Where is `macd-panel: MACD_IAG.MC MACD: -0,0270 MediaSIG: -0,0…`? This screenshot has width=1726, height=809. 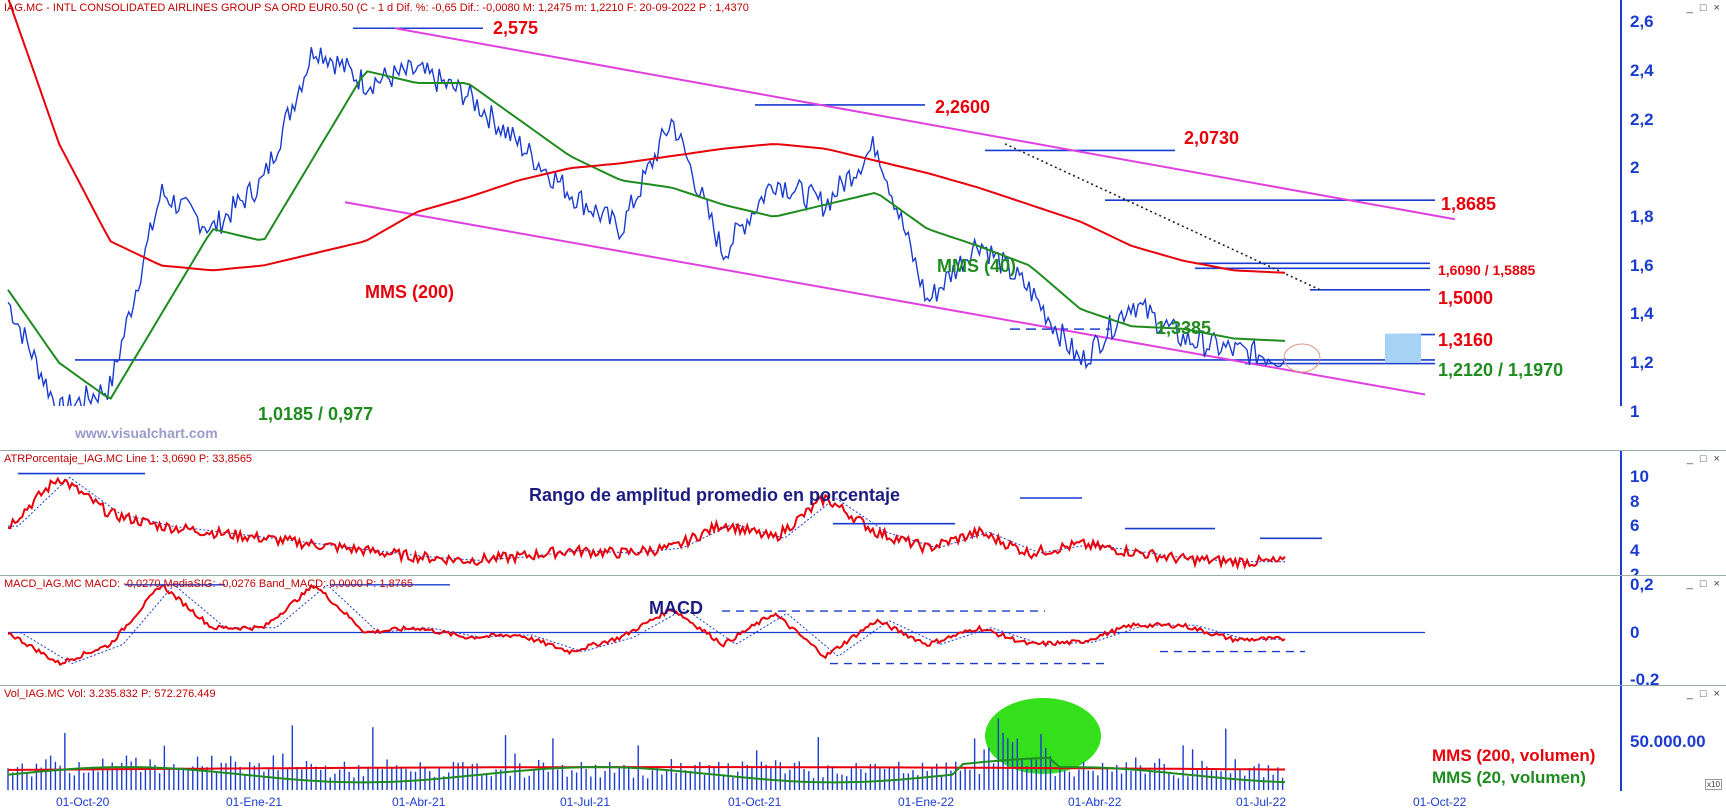
macd-panel: MACD_IAG.MC MACD: -0,0270 MediaSIG: -0,0… is located at coordinates (863, 631).